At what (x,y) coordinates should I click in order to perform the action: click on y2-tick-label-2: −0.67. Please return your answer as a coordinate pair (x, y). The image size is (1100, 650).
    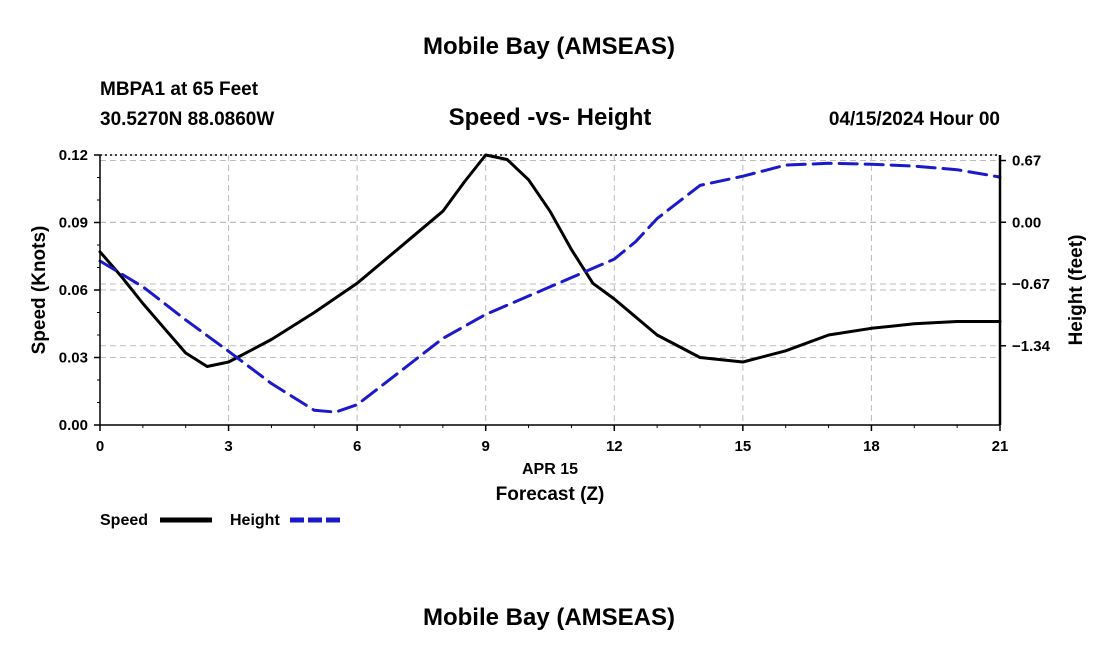
    Looking at the image, I should click on (1031, 284).